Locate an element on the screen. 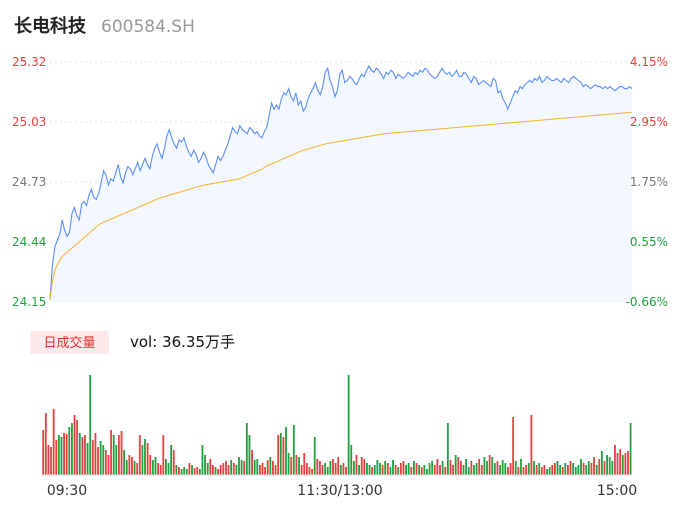 Image resolution: width=686 pixels, height=524 pixels. percent-tick-label: 4.15% is located at coordinates (649, 62).